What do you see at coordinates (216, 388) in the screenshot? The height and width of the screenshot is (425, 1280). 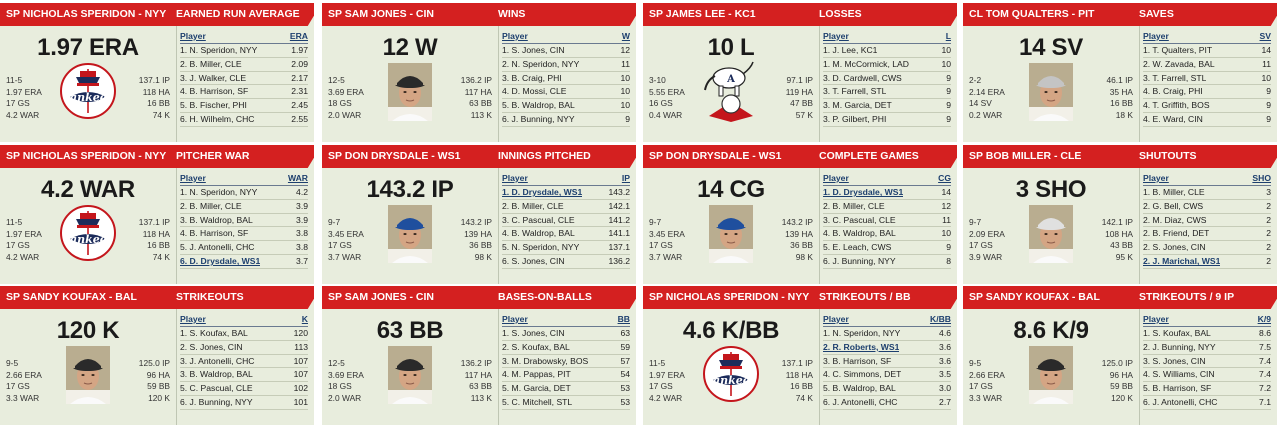 I see `leader-name: 5. C. Pascual, CLE` at bounding box center [216, 388].